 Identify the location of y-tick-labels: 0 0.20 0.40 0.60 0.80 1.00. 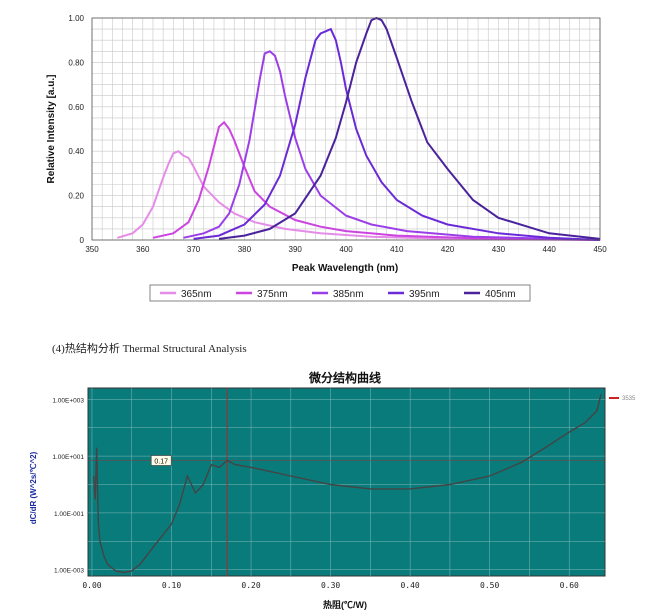
(76, 129).